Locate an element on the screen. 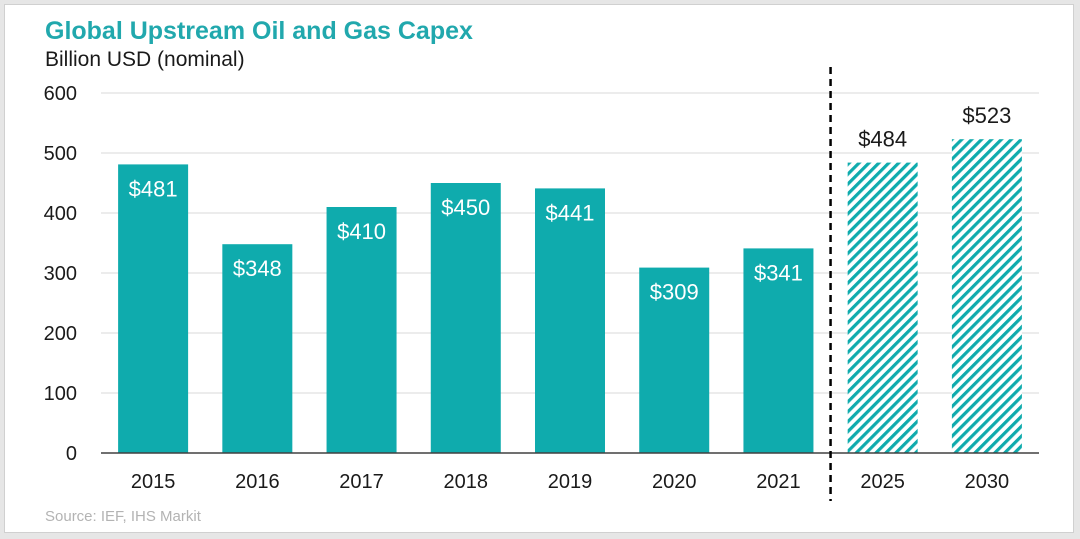 The width and height of the screenshot is (1080, 539). data-label-2018: $450 is located at coordinates (465, 207).